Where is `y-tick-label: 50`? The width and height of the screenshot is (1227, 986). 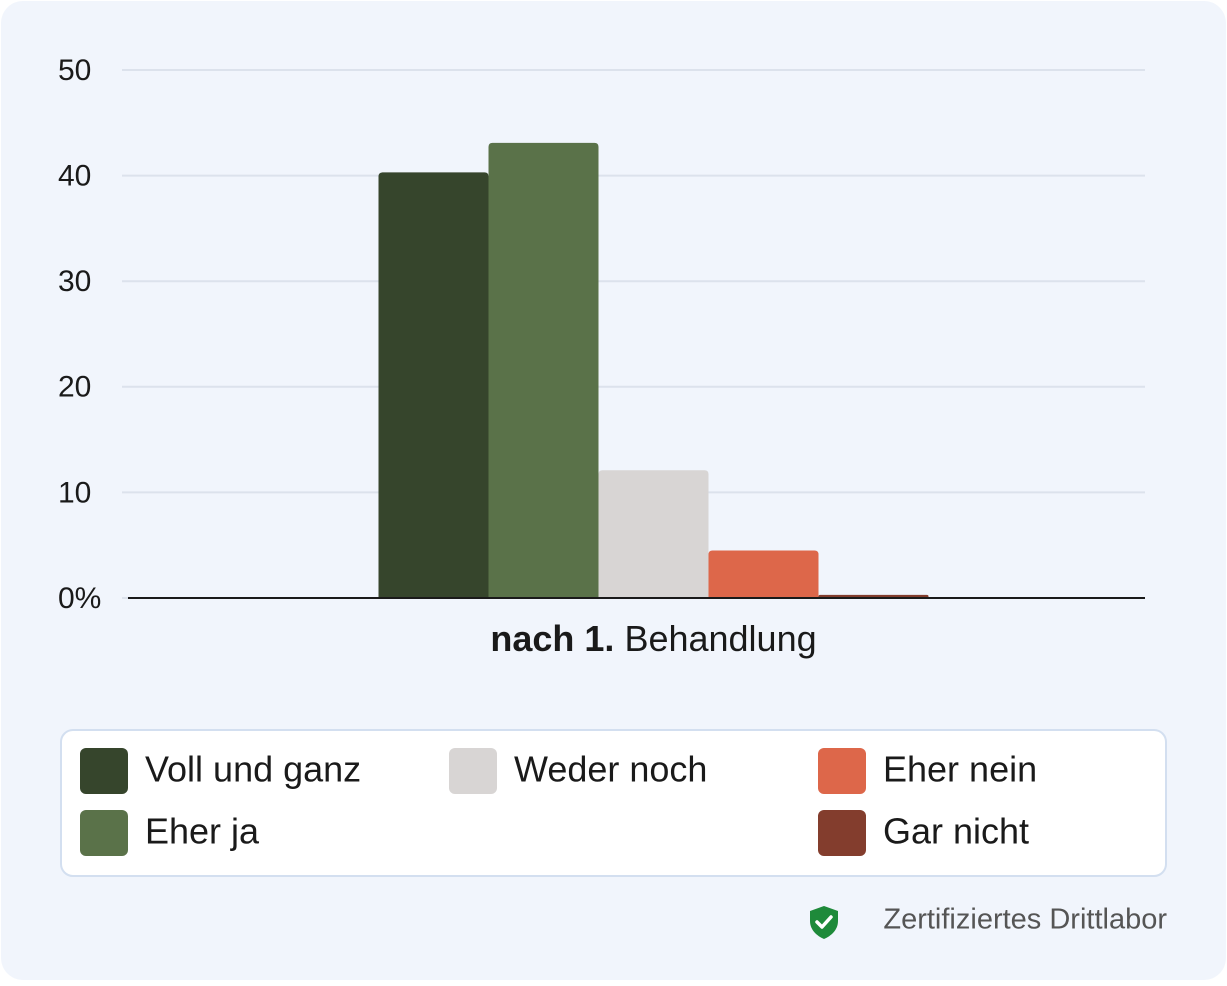 y-tick-label: 50 is located at coordinates (74, 70).